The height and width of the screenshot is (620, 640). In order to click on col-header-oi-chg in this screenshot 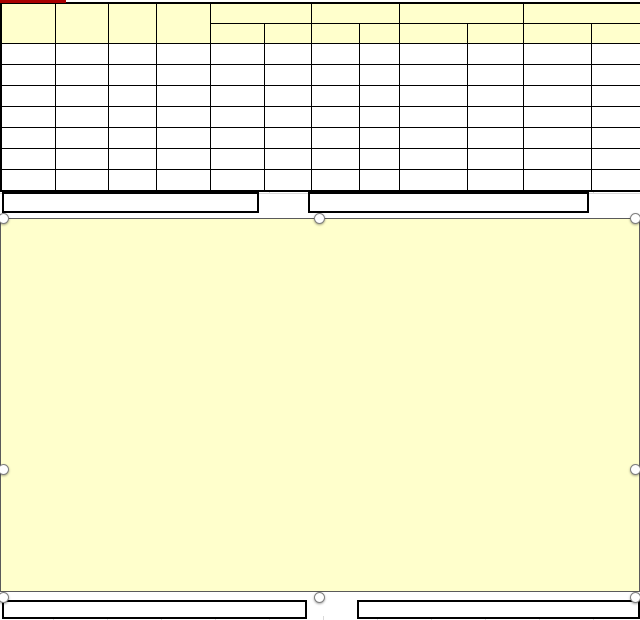, I will do `click(615, 33)`.